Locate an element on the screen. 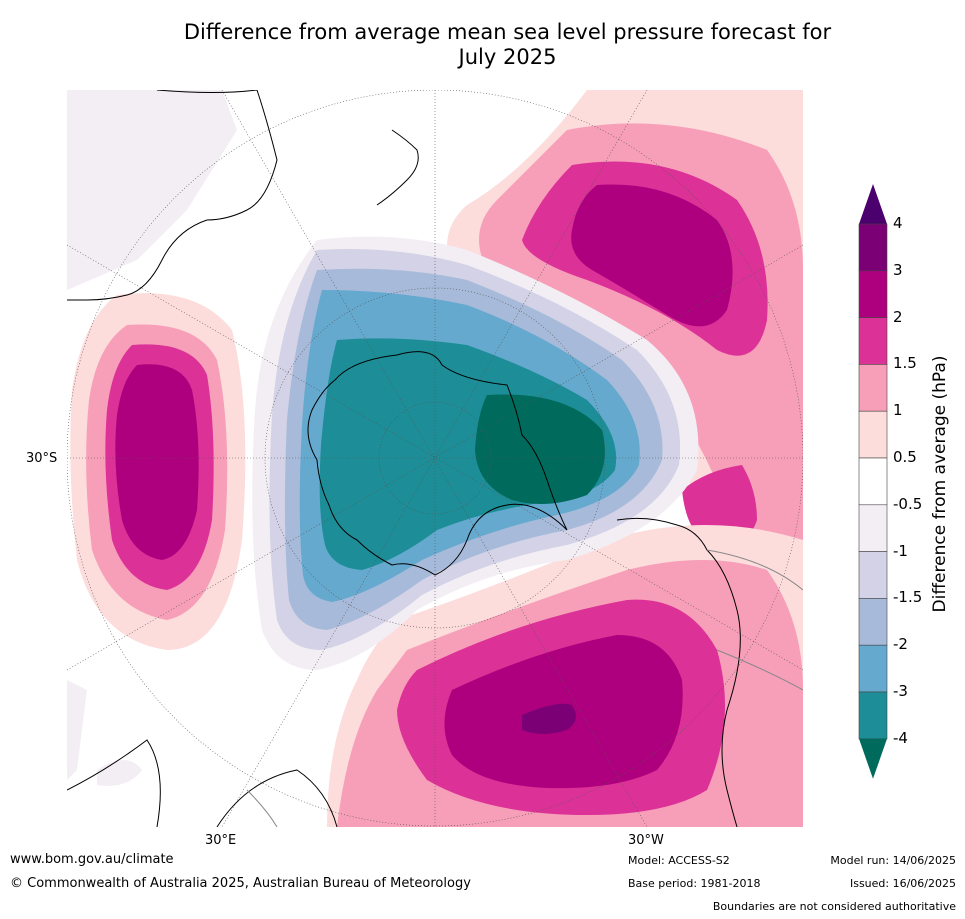 The height and width of the screenshot is (919, 965). colorbar-tick-label: 1 is located at coordinates (898, 410).